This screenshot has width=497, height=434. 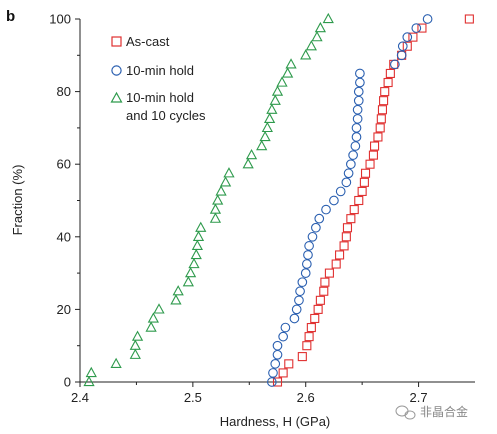 I want to click on legend-marker-as-cast, so click(x=116, y=41).